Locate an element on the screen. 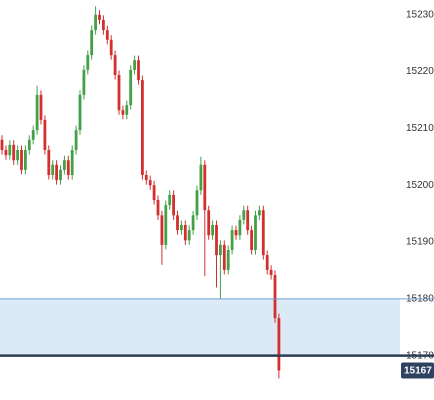  y-tick-label: 15230. is located at coordinates (420, 14).